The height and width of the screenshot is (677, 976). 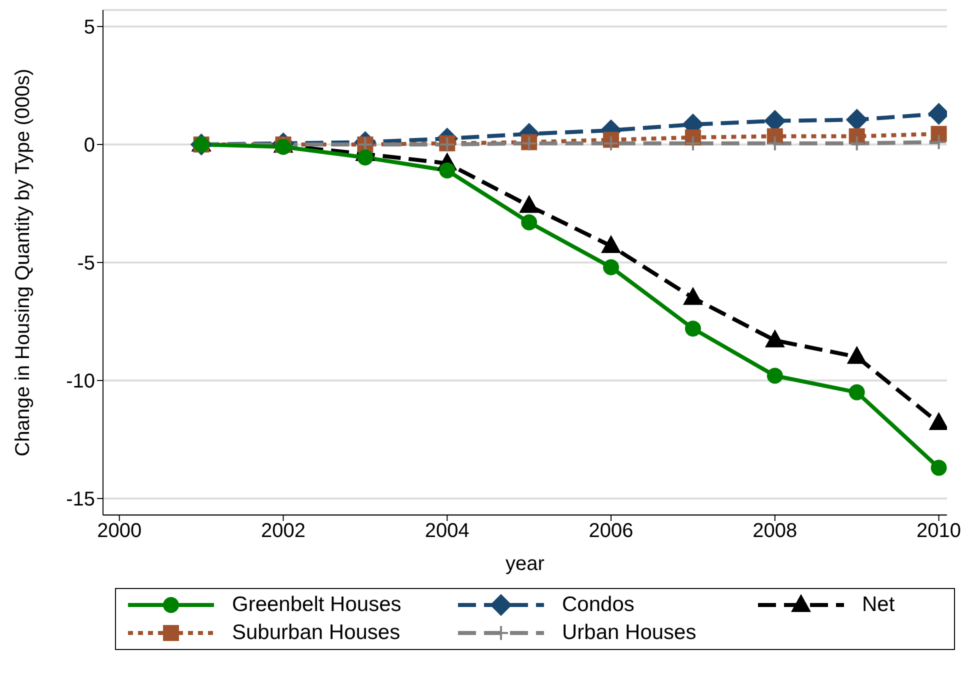 What do you see at coordinates (775, 531) in the screenshot?
I see `x-tick-label: 2008` at bounding box center [775, 531].